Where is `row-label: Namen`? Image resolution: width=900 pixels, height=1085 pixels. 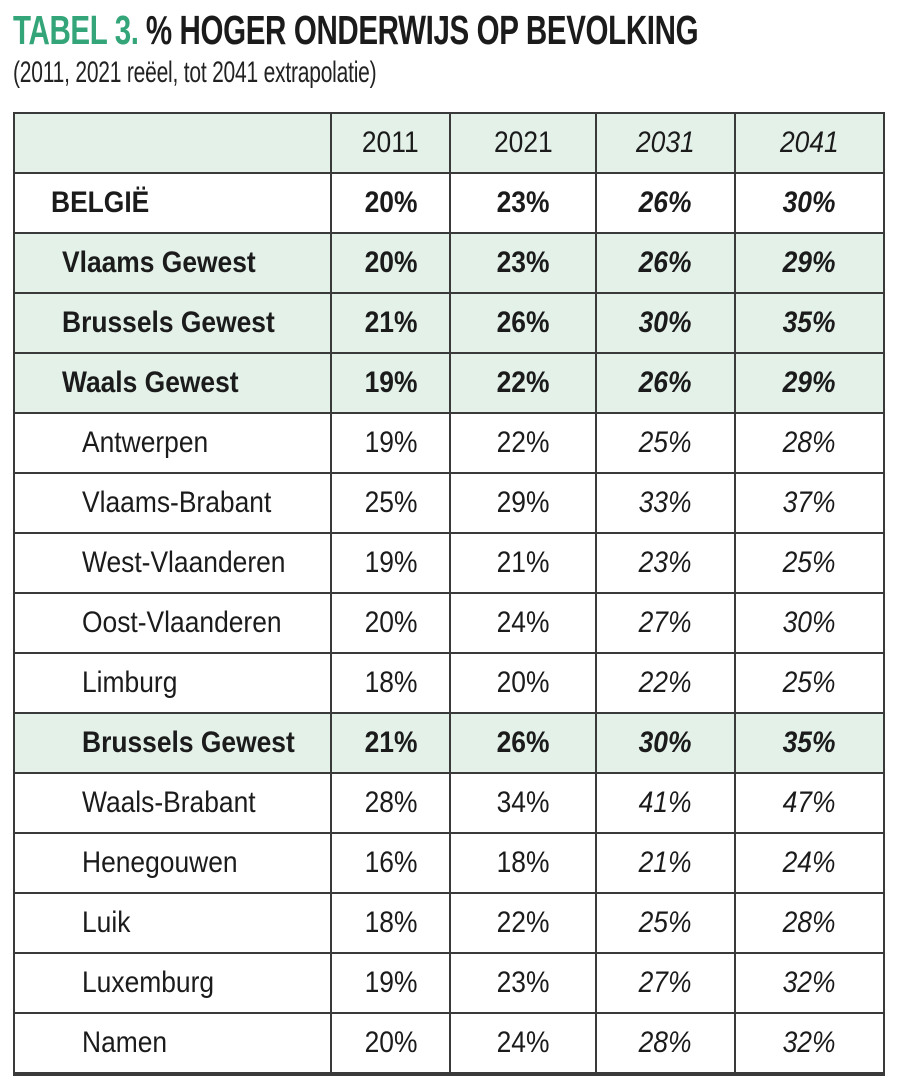
row-label: Namen is located at coordinates (125, 1042).